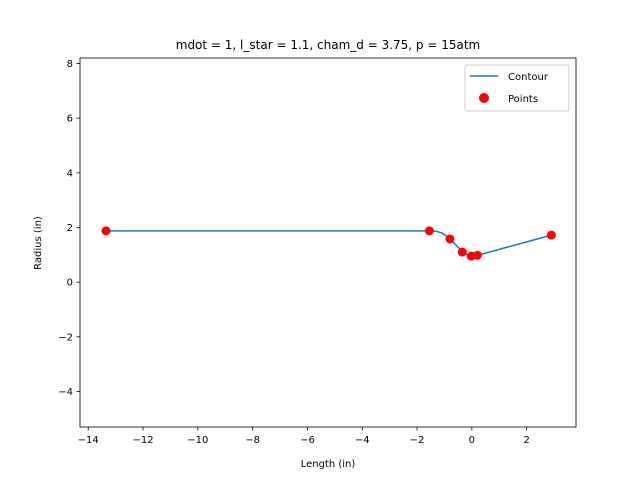 The height and width of the screenshot is (480, 640). I want to click on y-tick-label: −4, so click(65, 392).